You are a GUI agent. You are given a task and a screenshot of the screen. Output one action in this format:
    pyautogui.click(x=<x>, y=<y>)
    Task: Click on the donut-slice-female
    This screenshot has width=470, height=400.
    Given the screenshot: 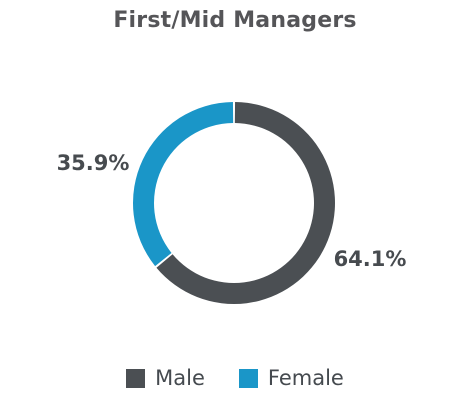 What is the action you would take?
    pyautogui.click(x=183, y=184)
    